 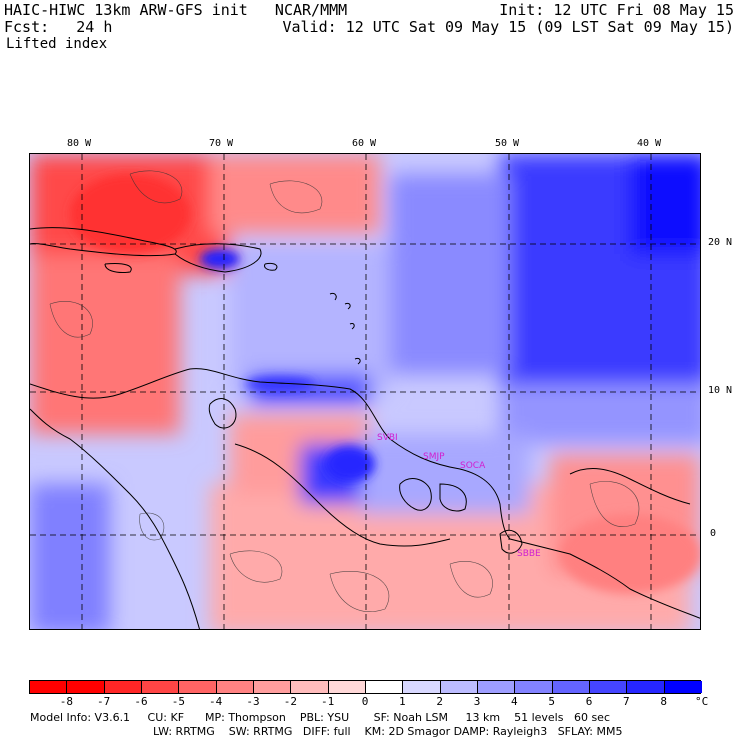 What do you see at coordinates (253, 701) in the screenshot?
I see `colorbar-tick-label: -3` at bounding box center [253, 701].